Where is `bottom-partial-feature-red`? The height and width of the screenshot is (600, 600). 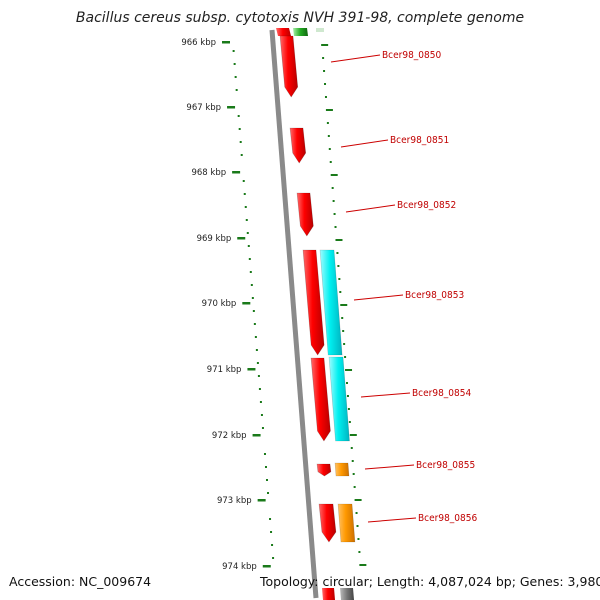
bottom-partial-feature-red is located at coordinates (328, 594).